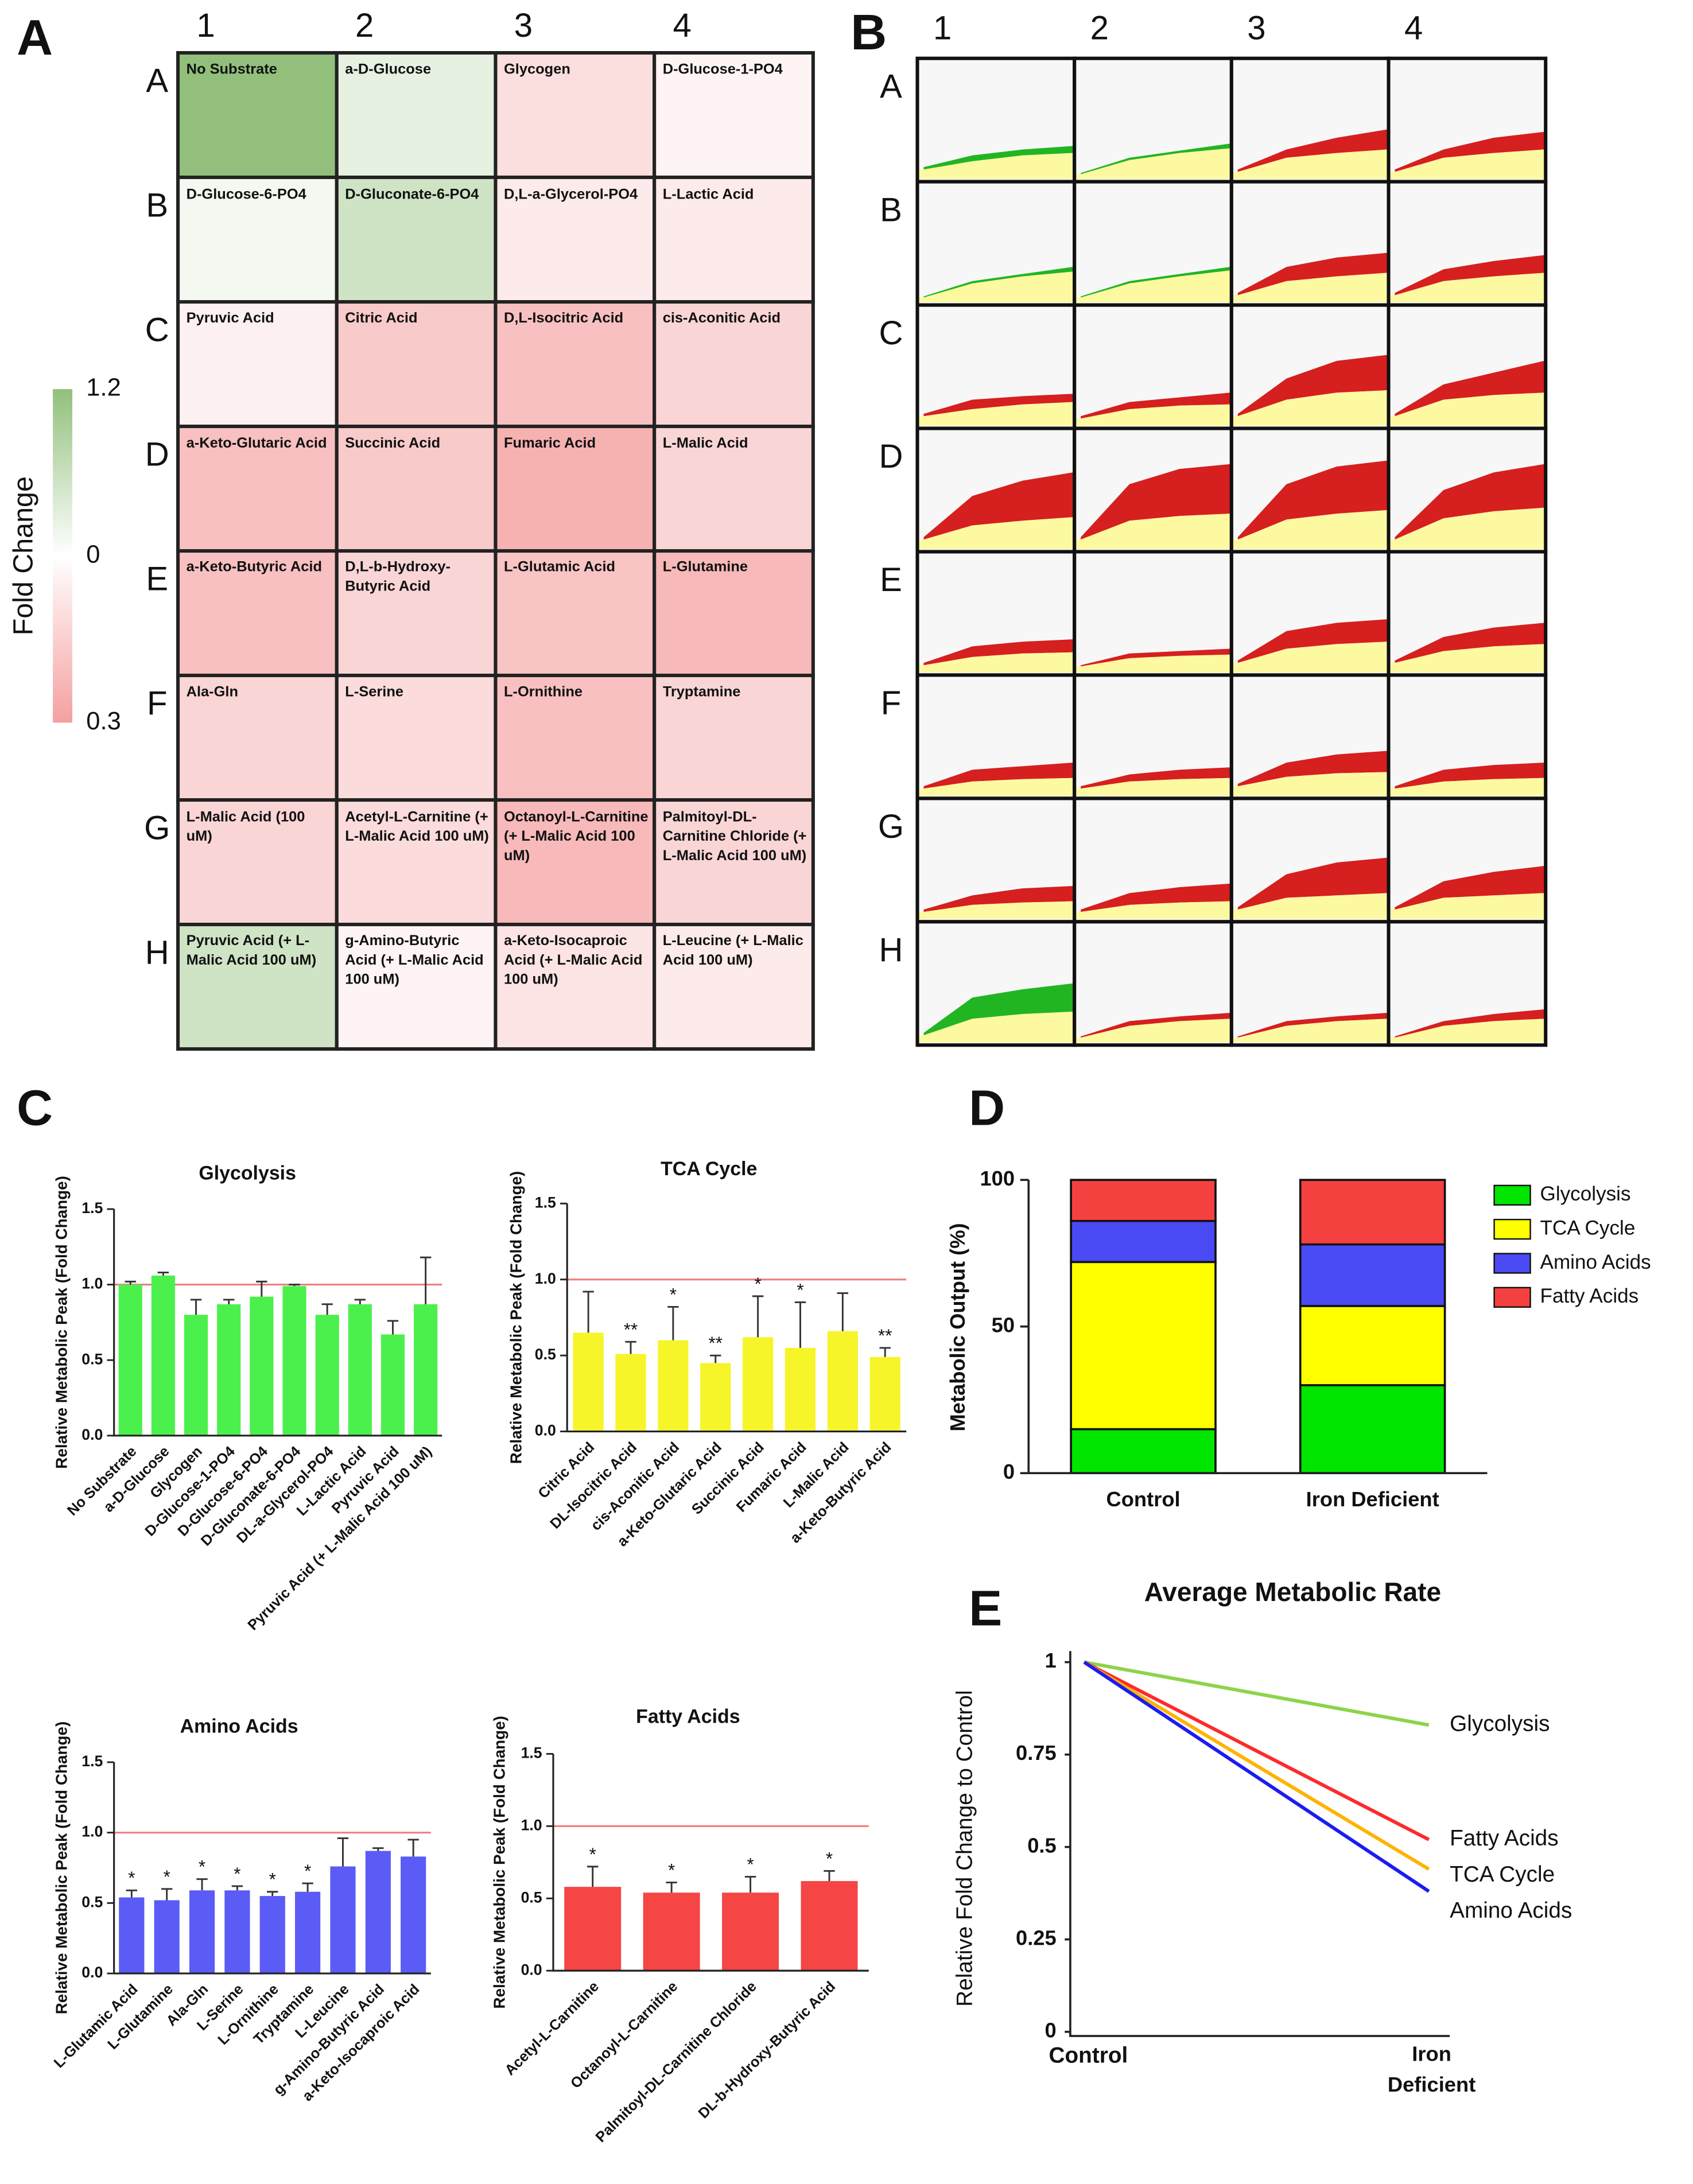 Image resolution: width=1693 pixels, height=2184 pixels. I want to click on cell-label-box: No Substrate, so click(232, 69).